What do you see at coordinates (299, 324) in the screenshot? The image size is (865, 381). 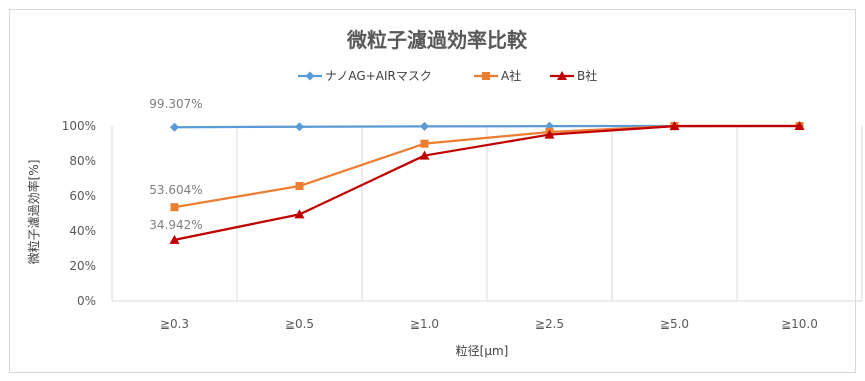 I see `x-tick-label: ≧0.5` at bounding box center [299, 324].